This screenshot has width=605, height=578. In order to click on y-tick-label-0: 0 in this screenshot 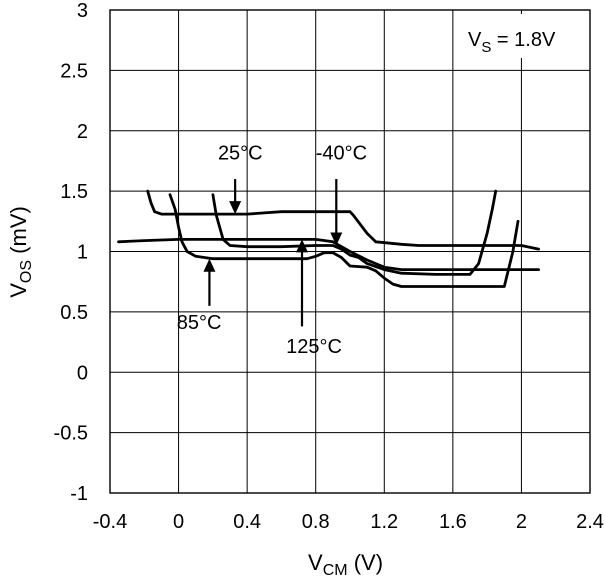, I will do `click(82, 373)`.